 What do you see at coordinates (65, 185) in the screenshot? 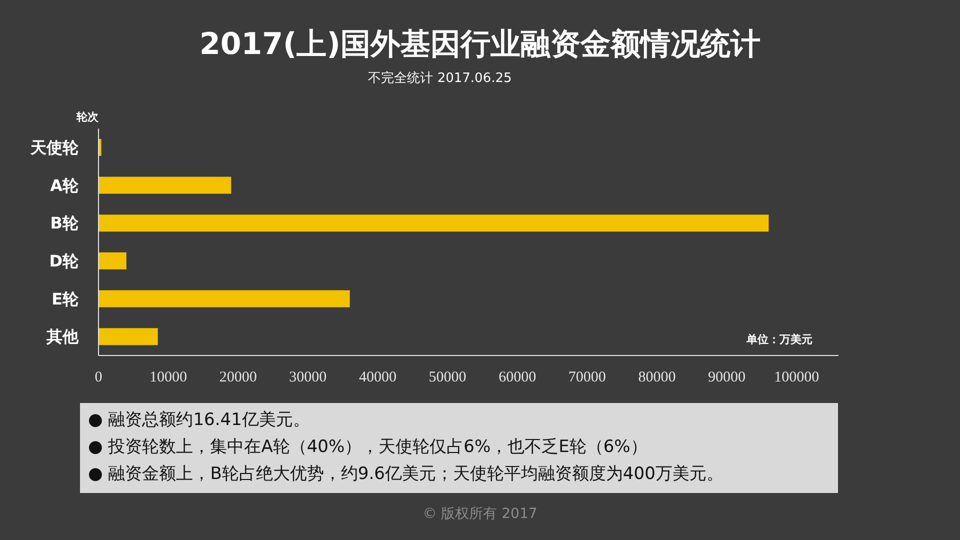
I see `y-tick-label: A轮` at bounding box center [65, 185].